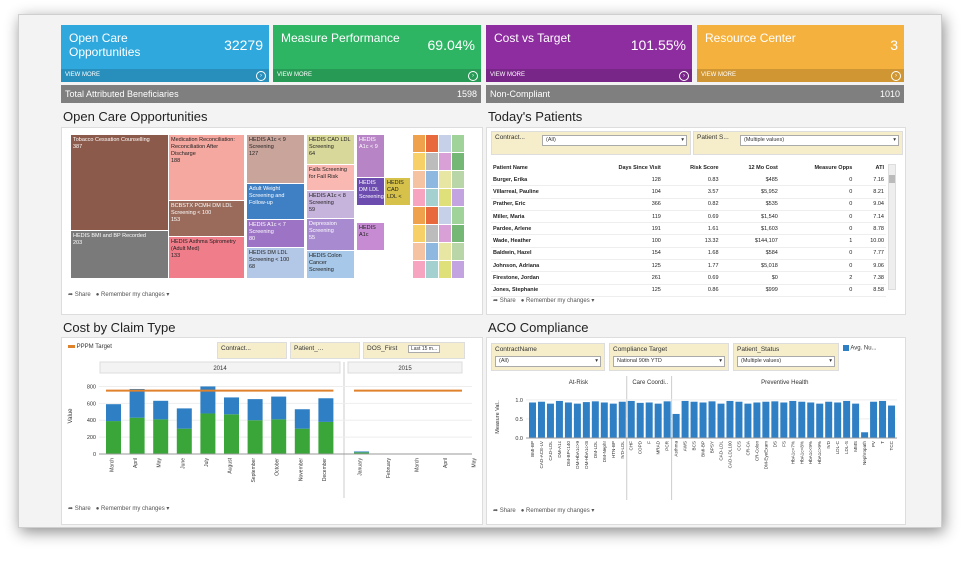 The height and width of the screenshot is (566, 977). I want to click on compliance-target-select: National 90th YTD ▾, so click(669, 361).